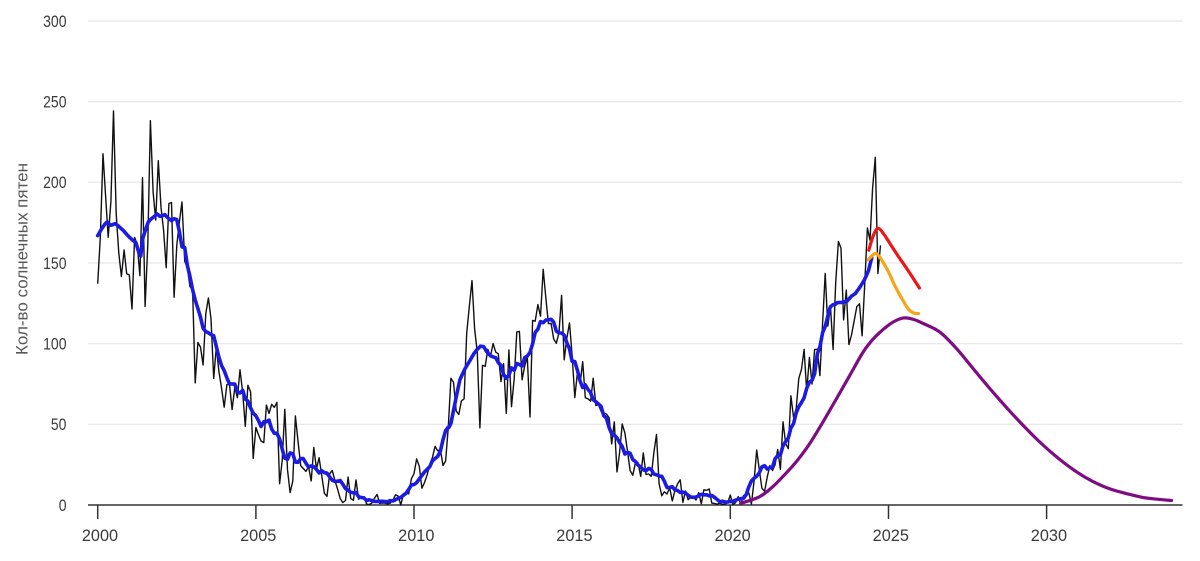 The image size is (1200, 561). I want to click on svg-text: 2030, so click(1049, 536).